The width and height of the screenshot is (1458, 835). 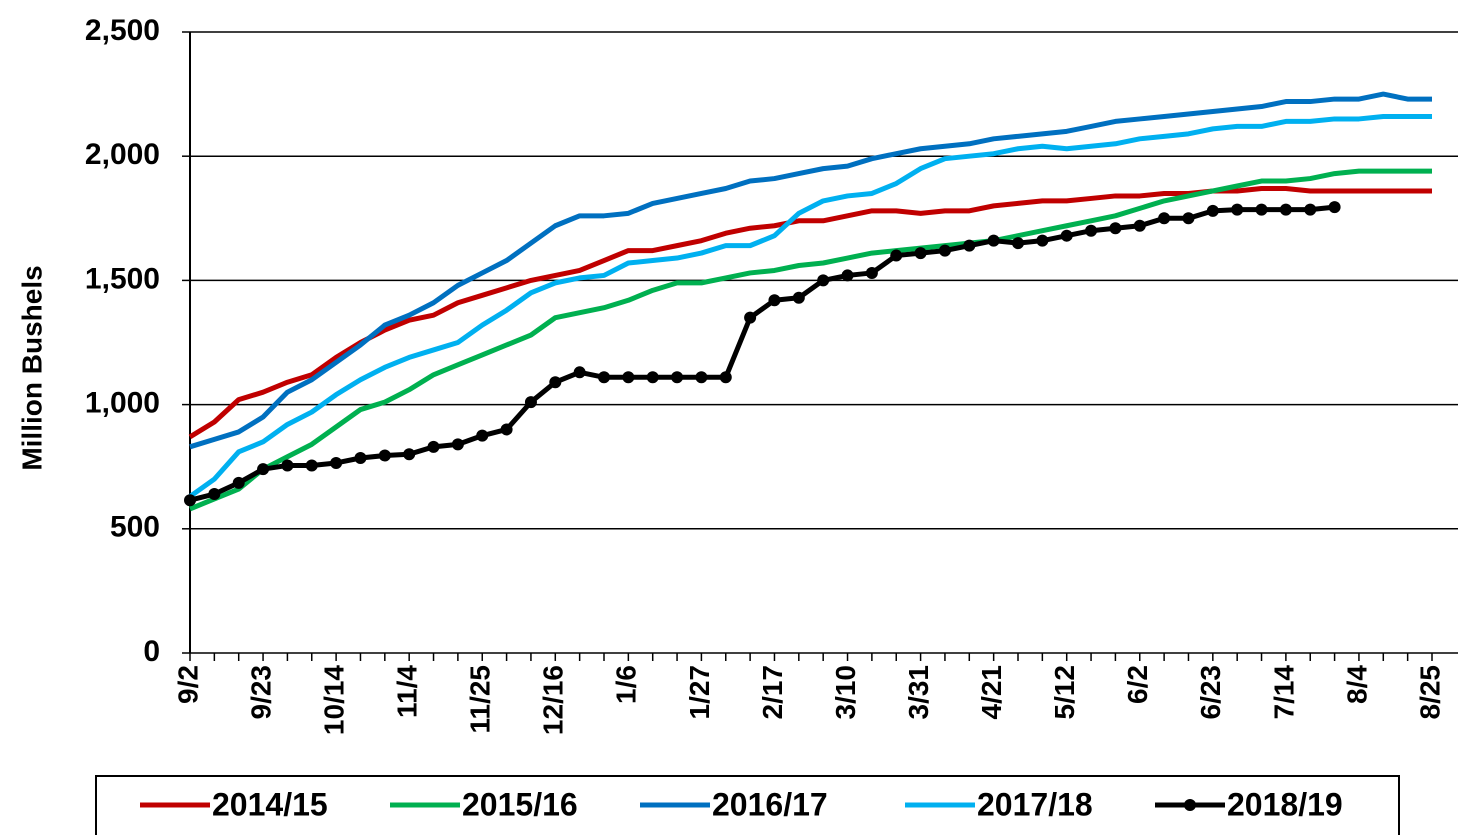 What do you see at coordinates (407, 691) in the screenshot?
I see `x-tick-label: 11/4` at bounding box center [407, 691].